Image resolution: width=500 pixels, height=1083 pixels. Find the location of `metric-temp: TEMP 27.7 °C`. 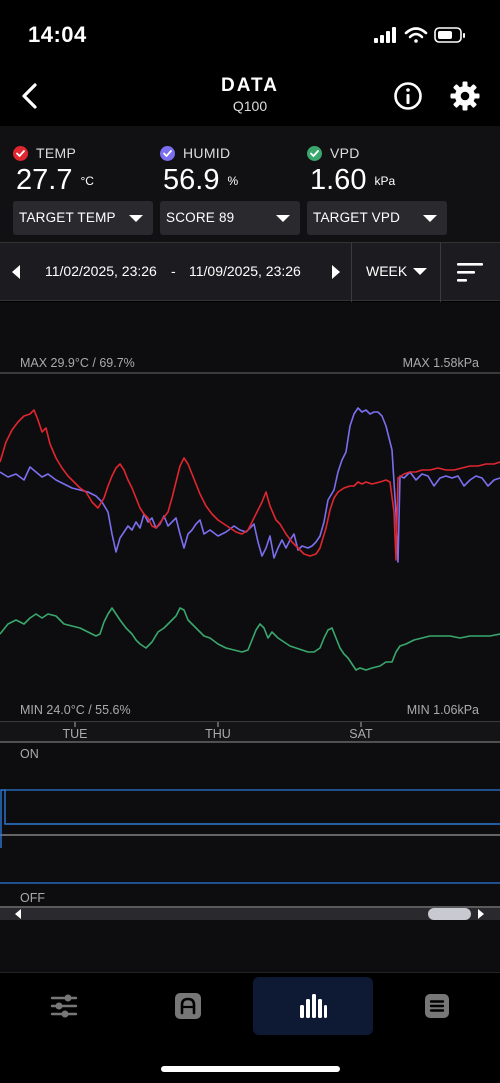

metric-temp: TEMP 27.7 °C is located at coordinates (53, 170).